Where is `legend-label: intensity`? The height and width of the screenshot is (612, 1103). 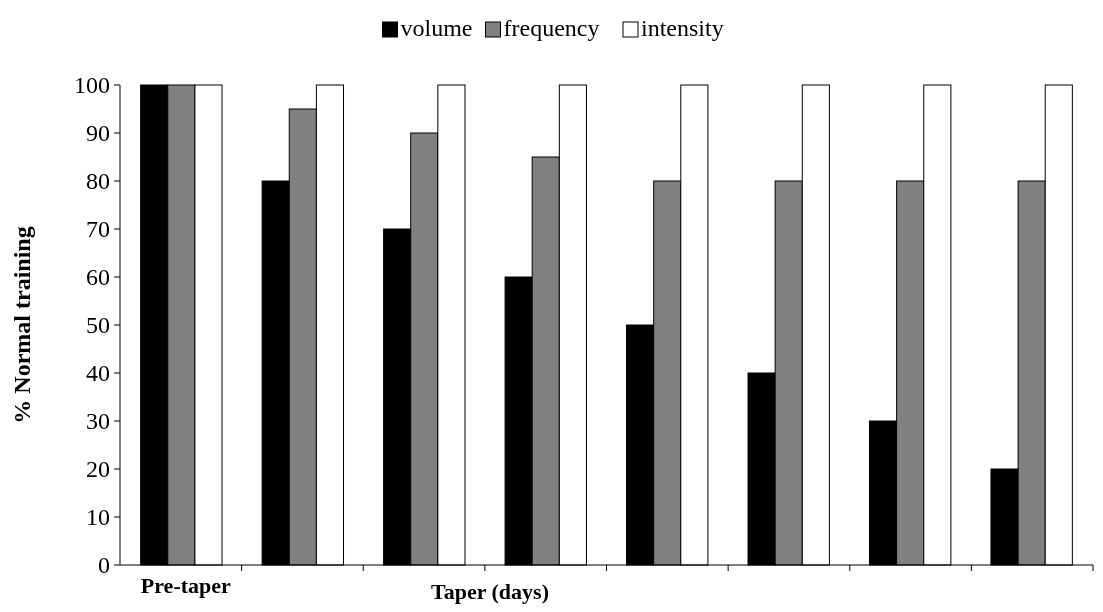 legend-label: intensity is located at coordinates (682, 28).